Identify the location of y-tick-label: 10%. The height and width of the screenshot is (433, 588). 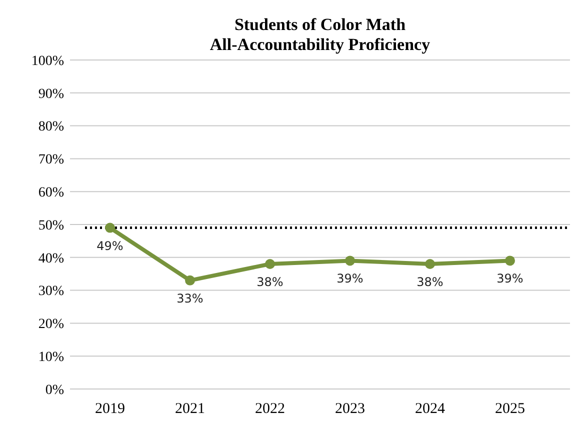
(51, 357).